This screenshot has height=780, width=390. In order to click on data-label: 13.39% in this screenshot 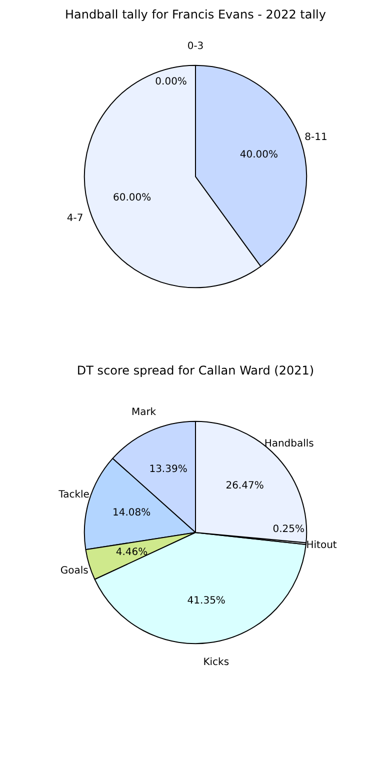, I will do `click(168, 469)`.